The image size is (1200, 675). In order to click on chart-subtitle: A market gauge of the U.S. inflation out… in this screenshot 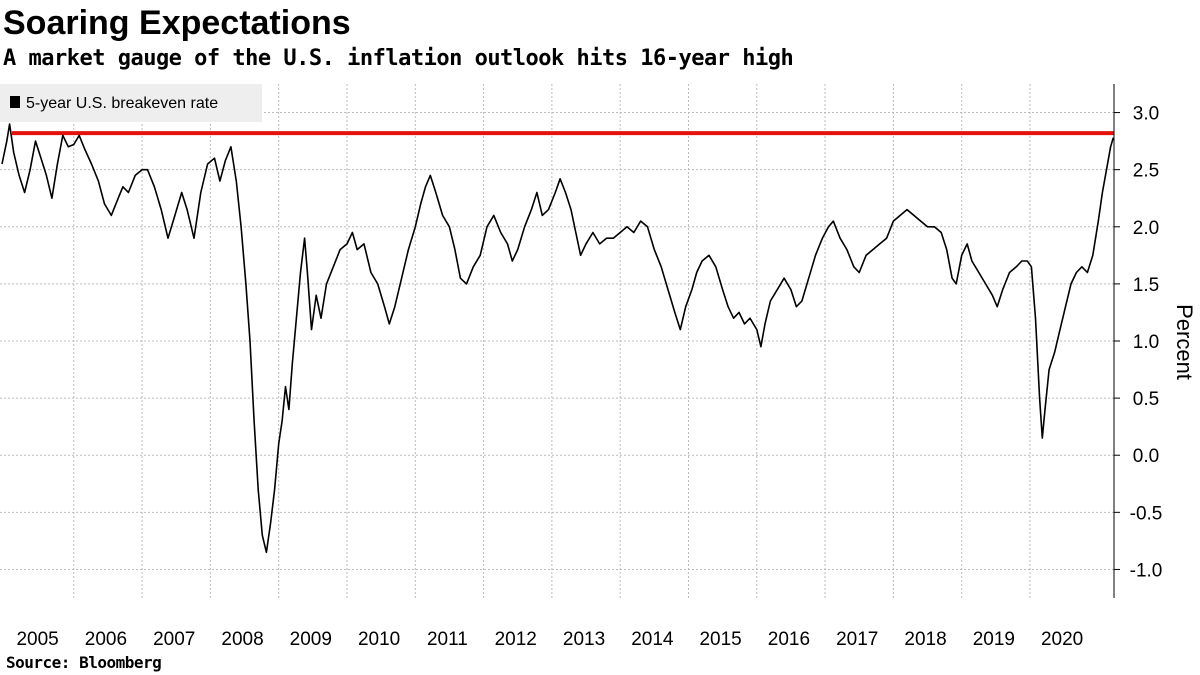, I will do `click(398, 58)`.